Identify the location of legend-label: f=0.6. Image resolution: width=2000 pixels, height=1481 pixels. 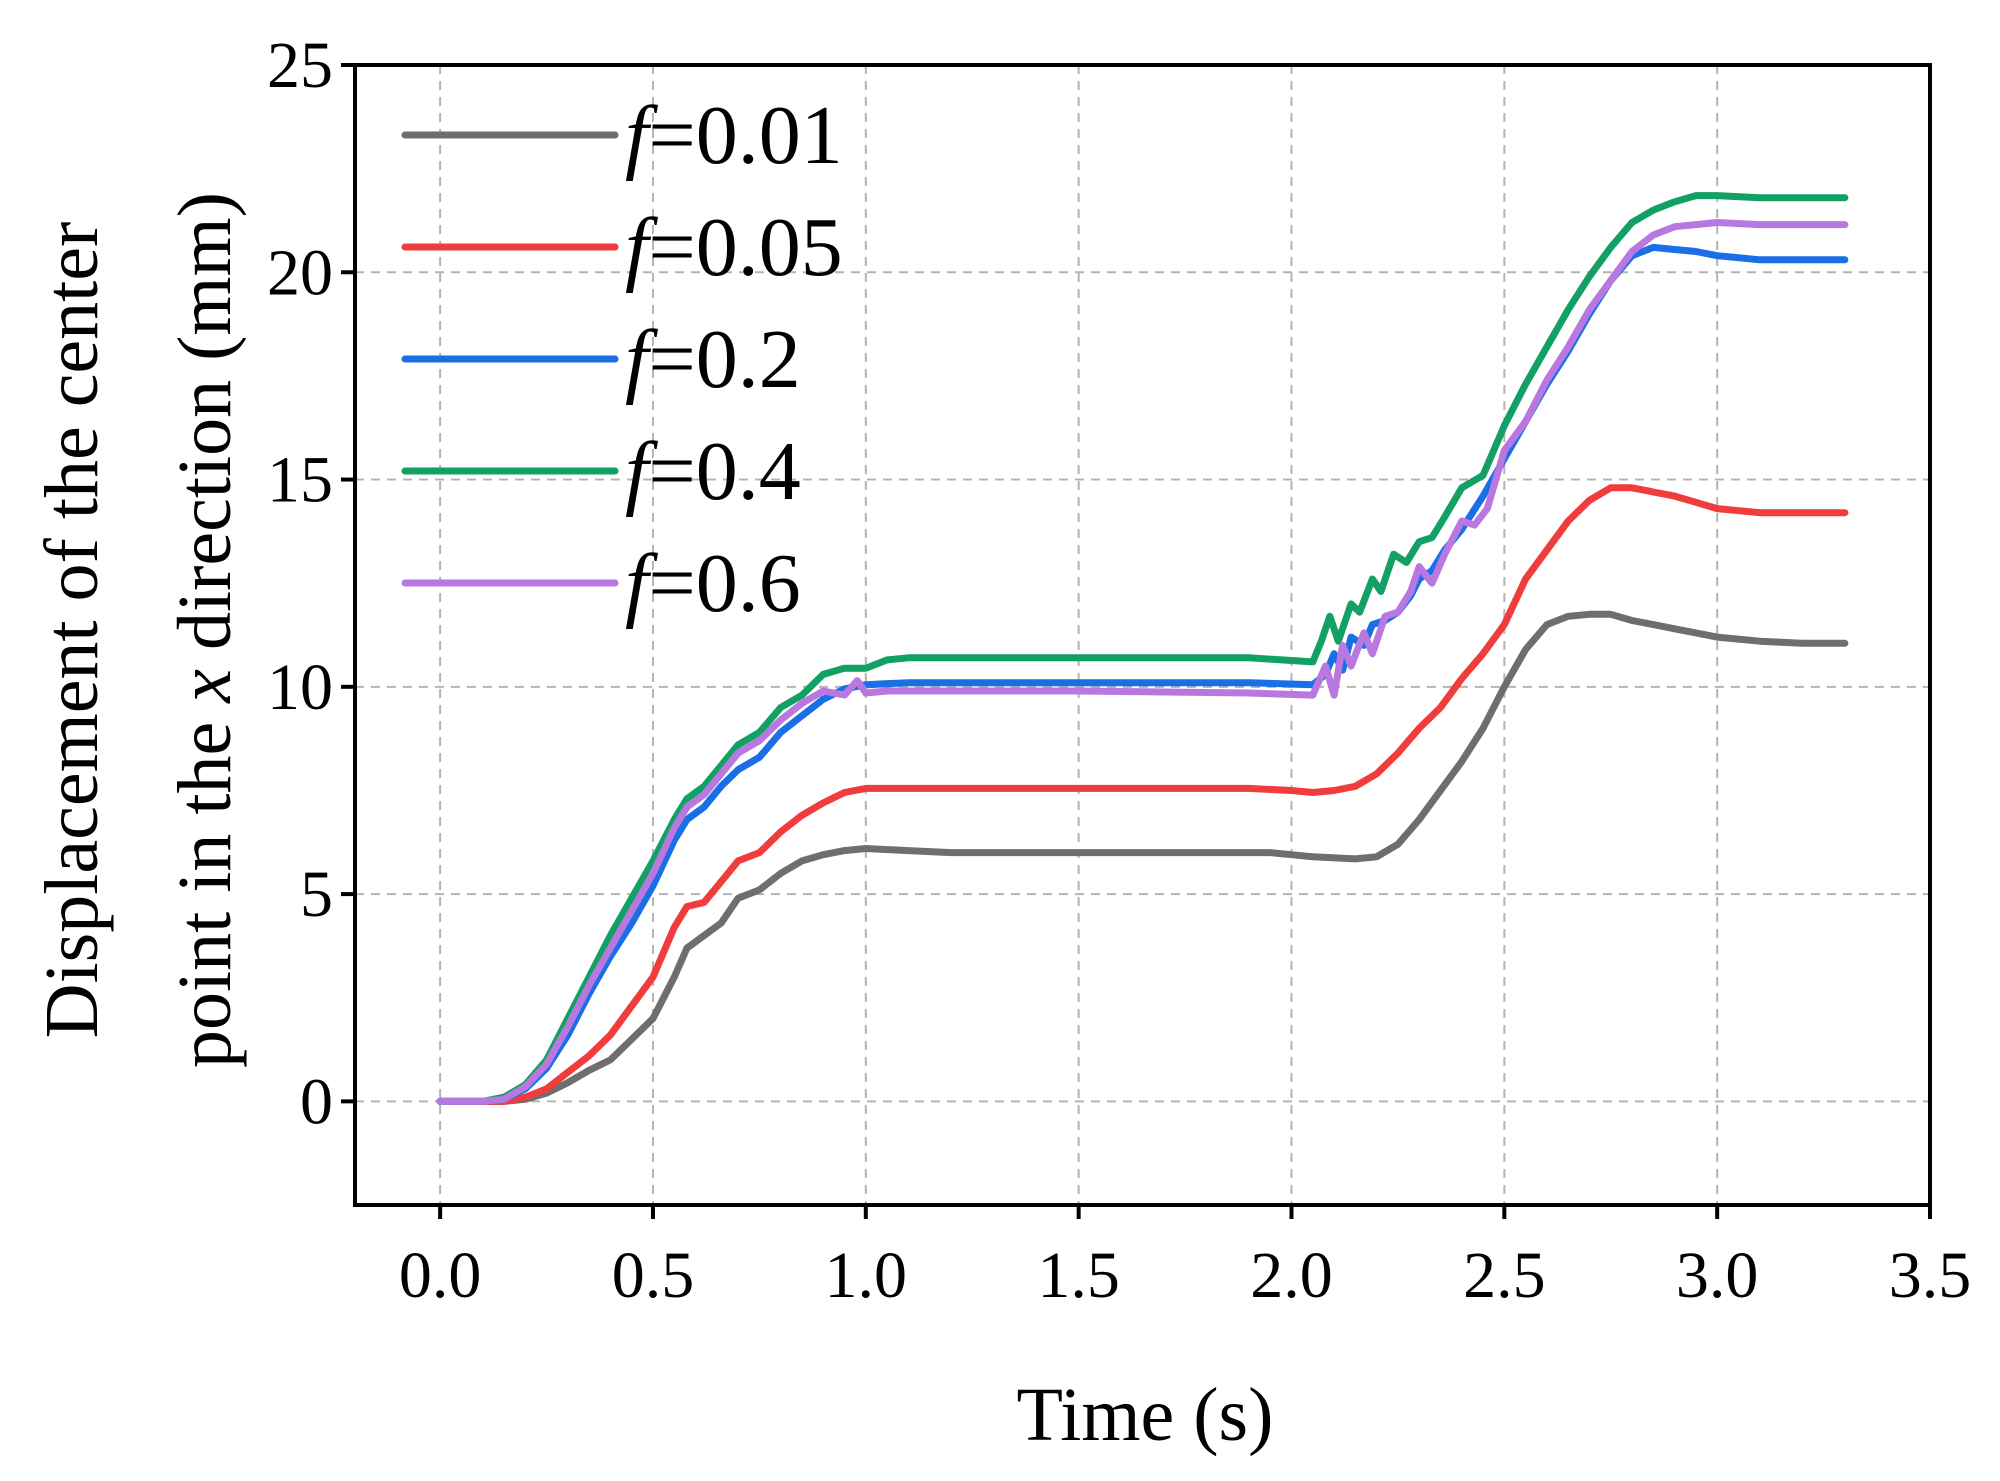
(713, 583).